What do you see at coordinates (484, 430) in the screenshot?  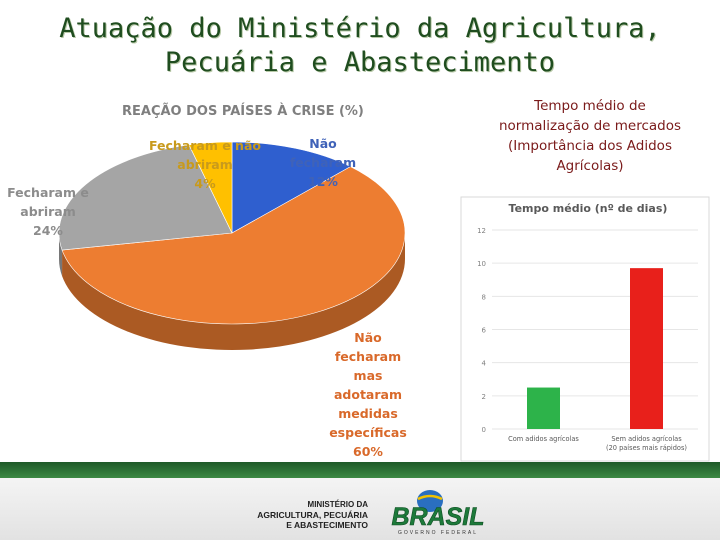 I see `bar-ytick-0: 0` at bounding box center [484, 430].